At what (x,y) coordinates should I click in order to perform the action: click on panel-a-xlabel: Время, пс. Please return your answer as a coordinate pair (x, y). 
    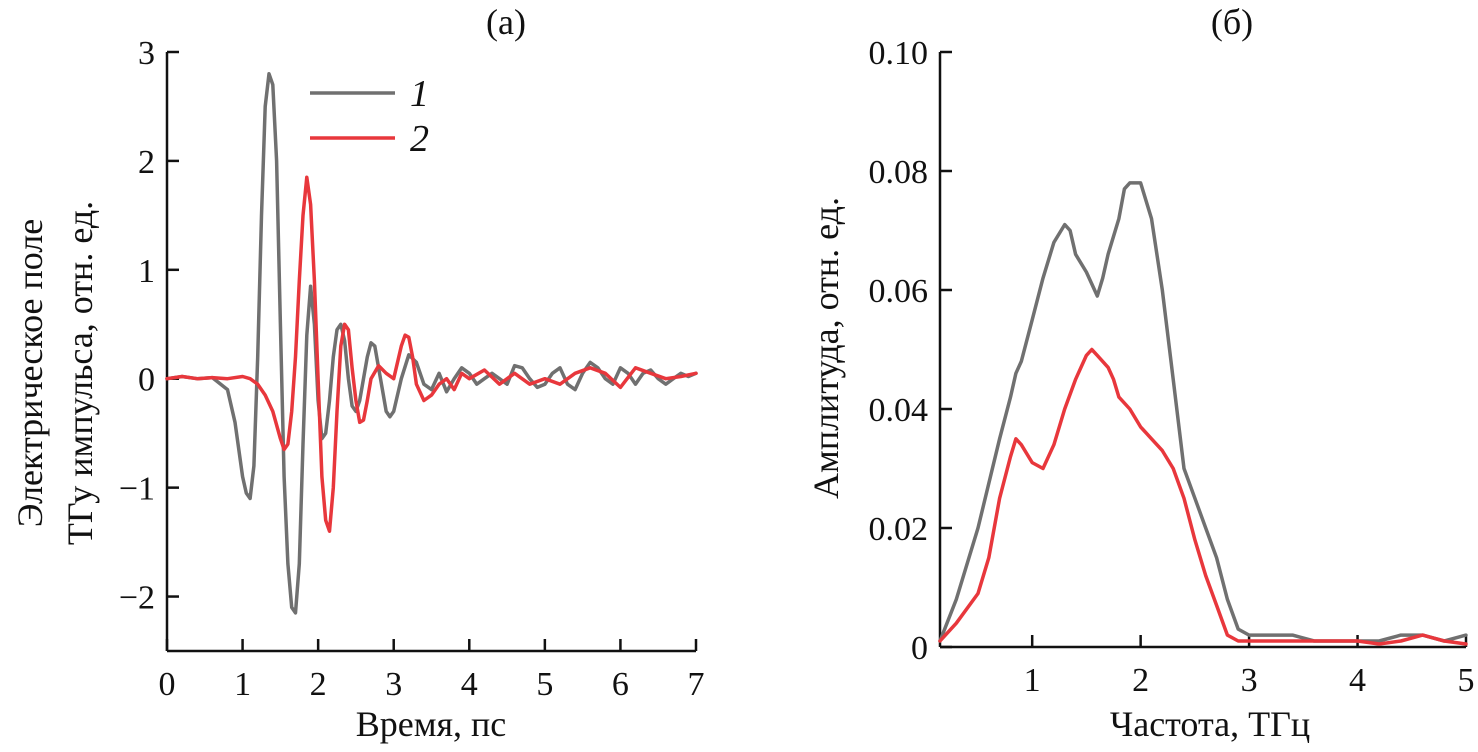
    Looking at the image, I should click on (431, 724).